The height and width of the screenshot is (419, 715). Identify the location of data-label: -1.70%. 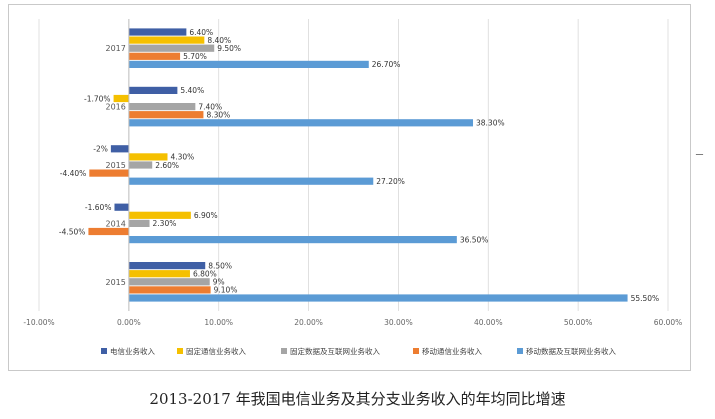
(97, 98).